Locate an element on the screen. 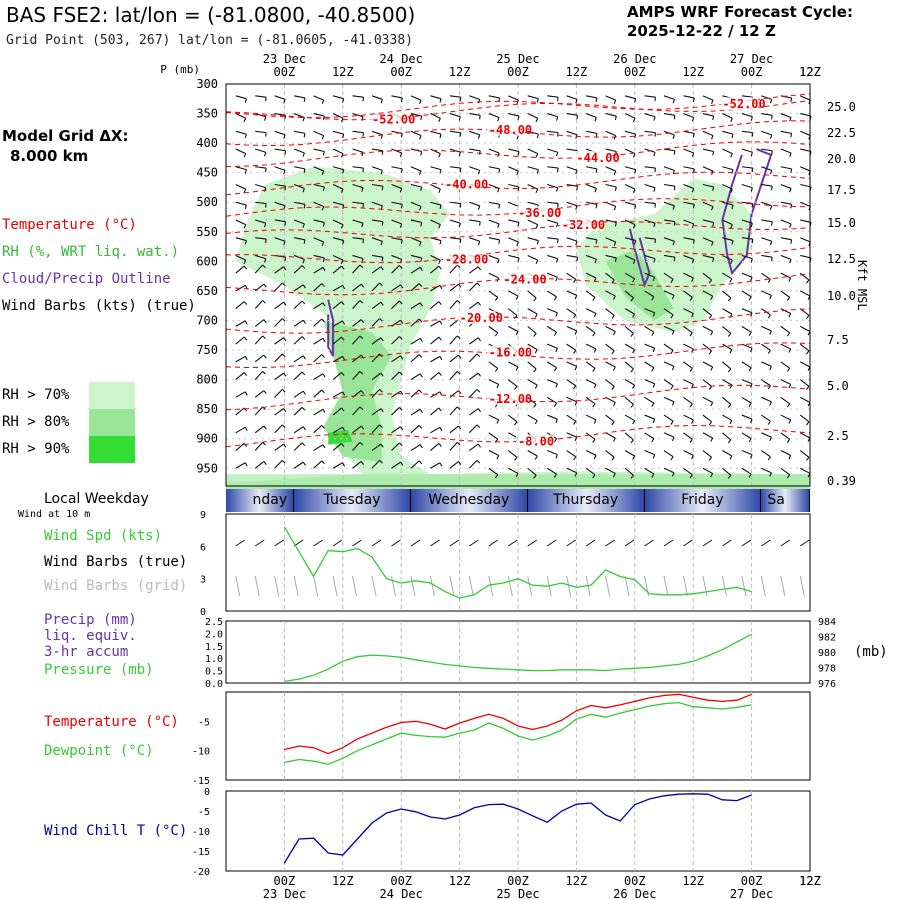  chill-tick-label: -15 is located at coordinates (201, 852).